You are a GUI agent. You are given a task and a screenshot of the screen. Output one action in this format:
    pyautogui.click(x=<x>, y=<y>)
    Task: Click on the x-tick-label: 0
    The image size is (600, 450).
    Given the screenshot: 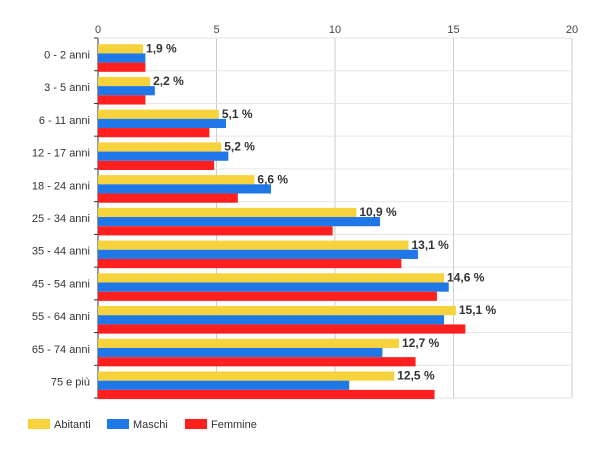 What is the action you would take?
    pyautogui.click(x=98, y=30)
    